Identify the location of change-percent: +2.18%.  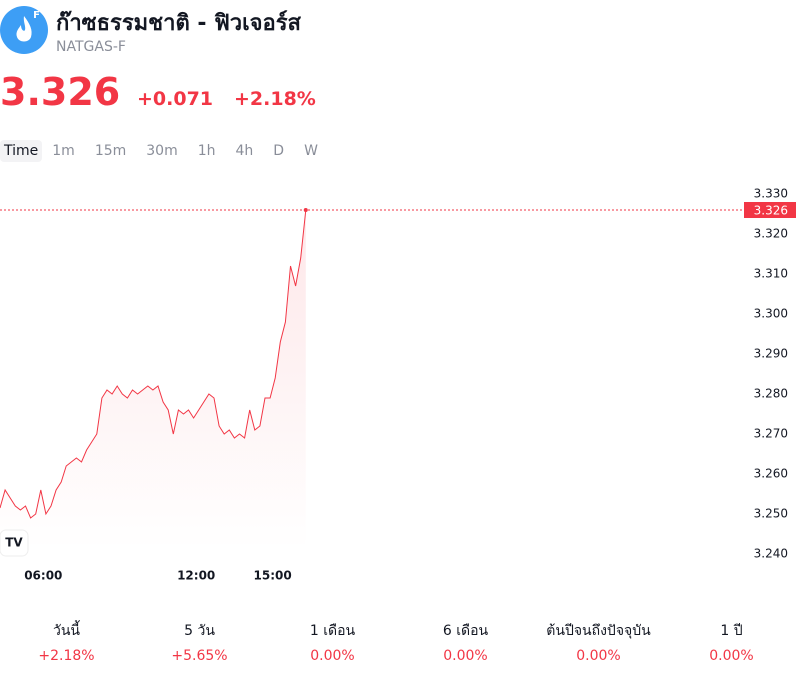
(275, 99).